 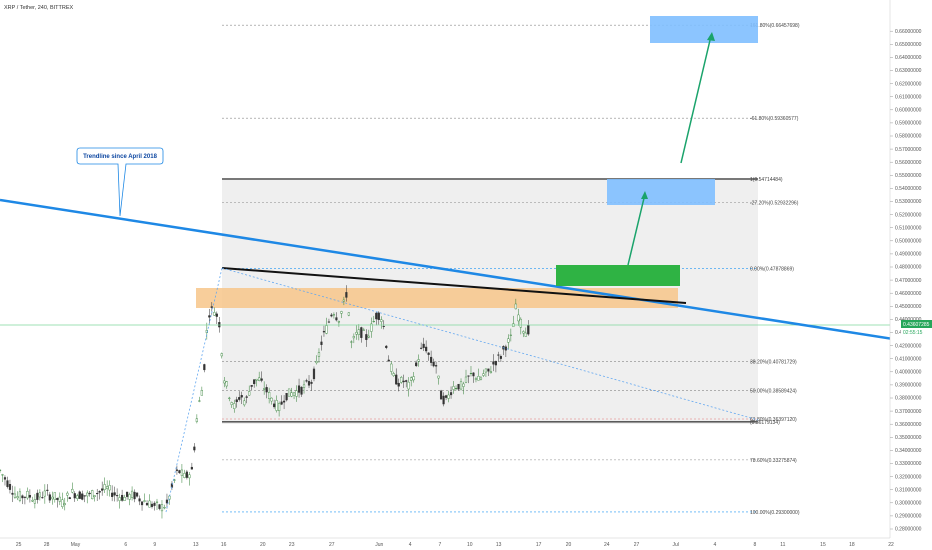 What do you see at coordinates (908, 399) in the screenshot?
I see `price-tick-label: 0.38000000` at bounding box center [908, 399].